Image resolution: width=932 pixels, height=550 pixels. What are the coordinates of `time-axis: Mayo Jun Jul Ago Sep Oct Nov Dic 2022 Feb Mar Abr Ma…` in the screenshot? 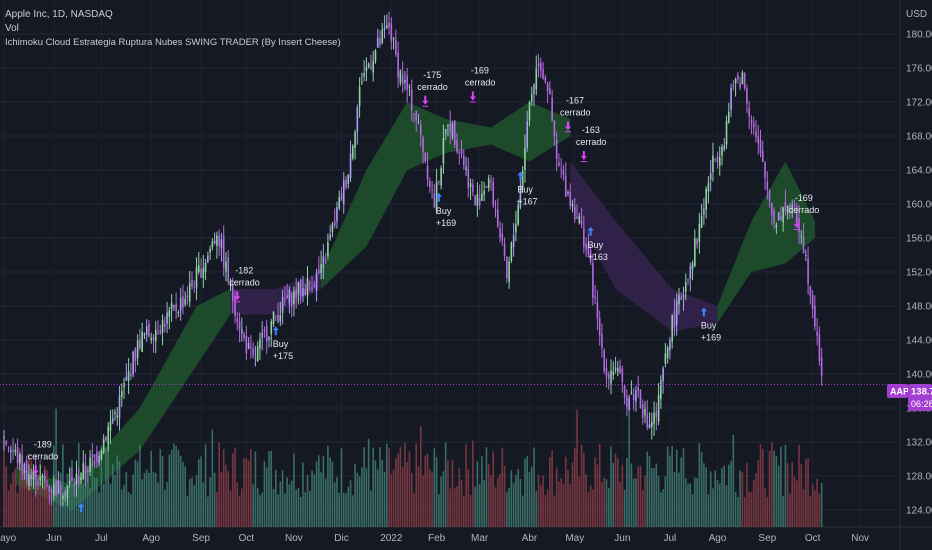 It's located at (434, 538).